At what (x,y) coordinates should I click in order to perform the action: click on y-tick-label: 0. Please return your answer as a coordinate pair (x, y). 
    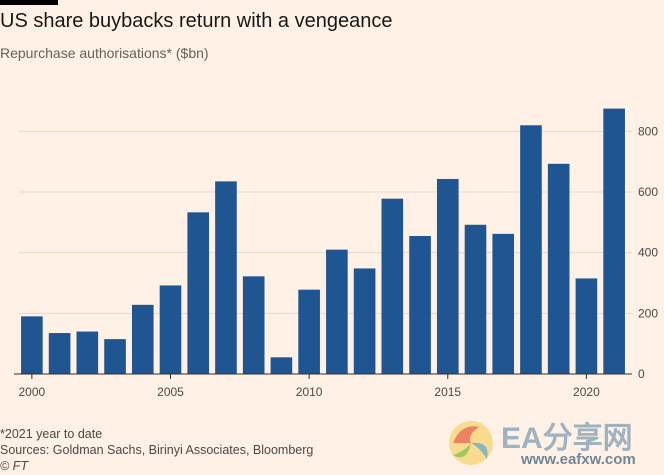
    Looking at the image, I should click on (641, 374).